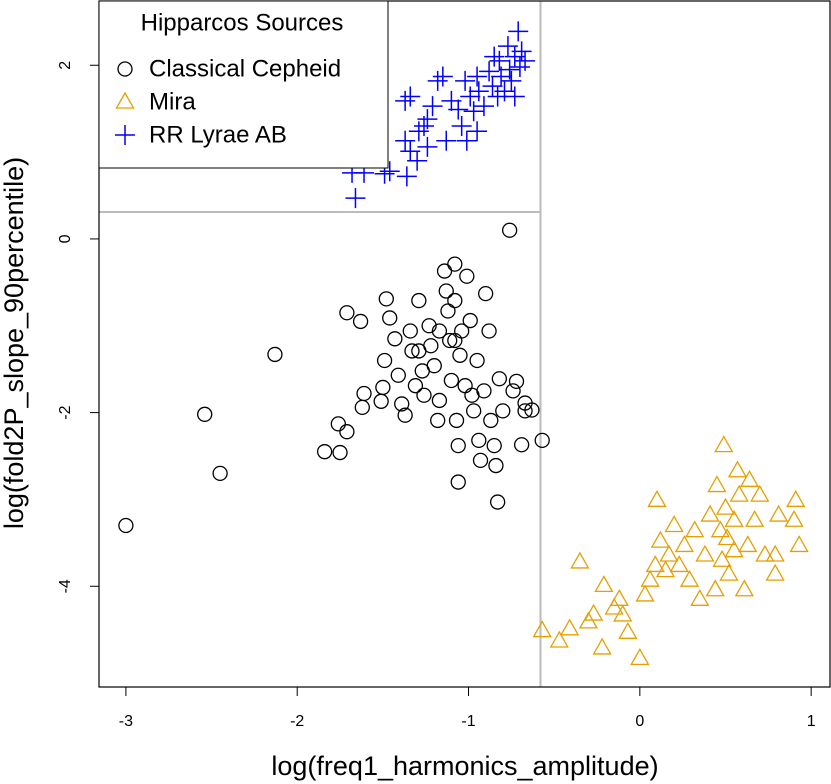 Image resolution: width=831 pixels, height=784 pixels. Describe the element at coordinates (297, 721) in the screenshot. I see `x-tick-label: -2` at that location.